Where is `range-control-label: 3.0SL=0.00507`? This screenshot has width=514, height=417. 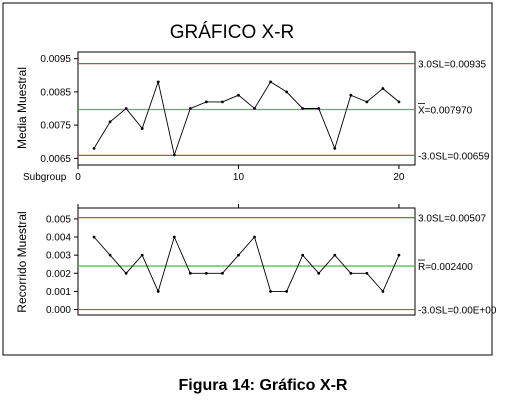
range-control-label: 3.0SL=0.00507 is located at coordinates (452, 219).